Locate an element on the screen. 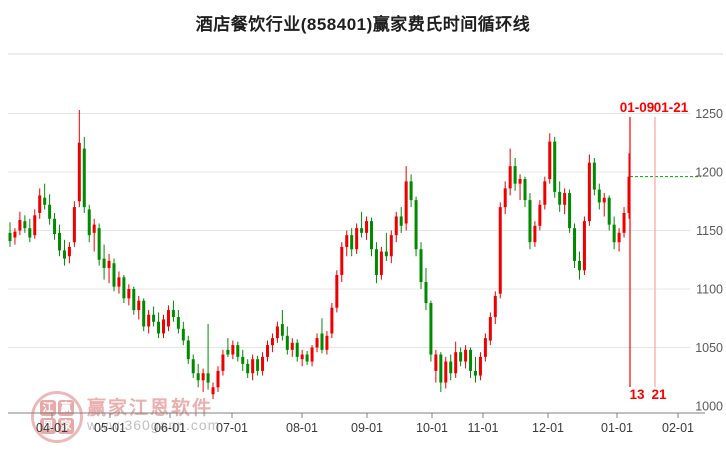  svg-text: 1250 is located at coordinates (709, 114).